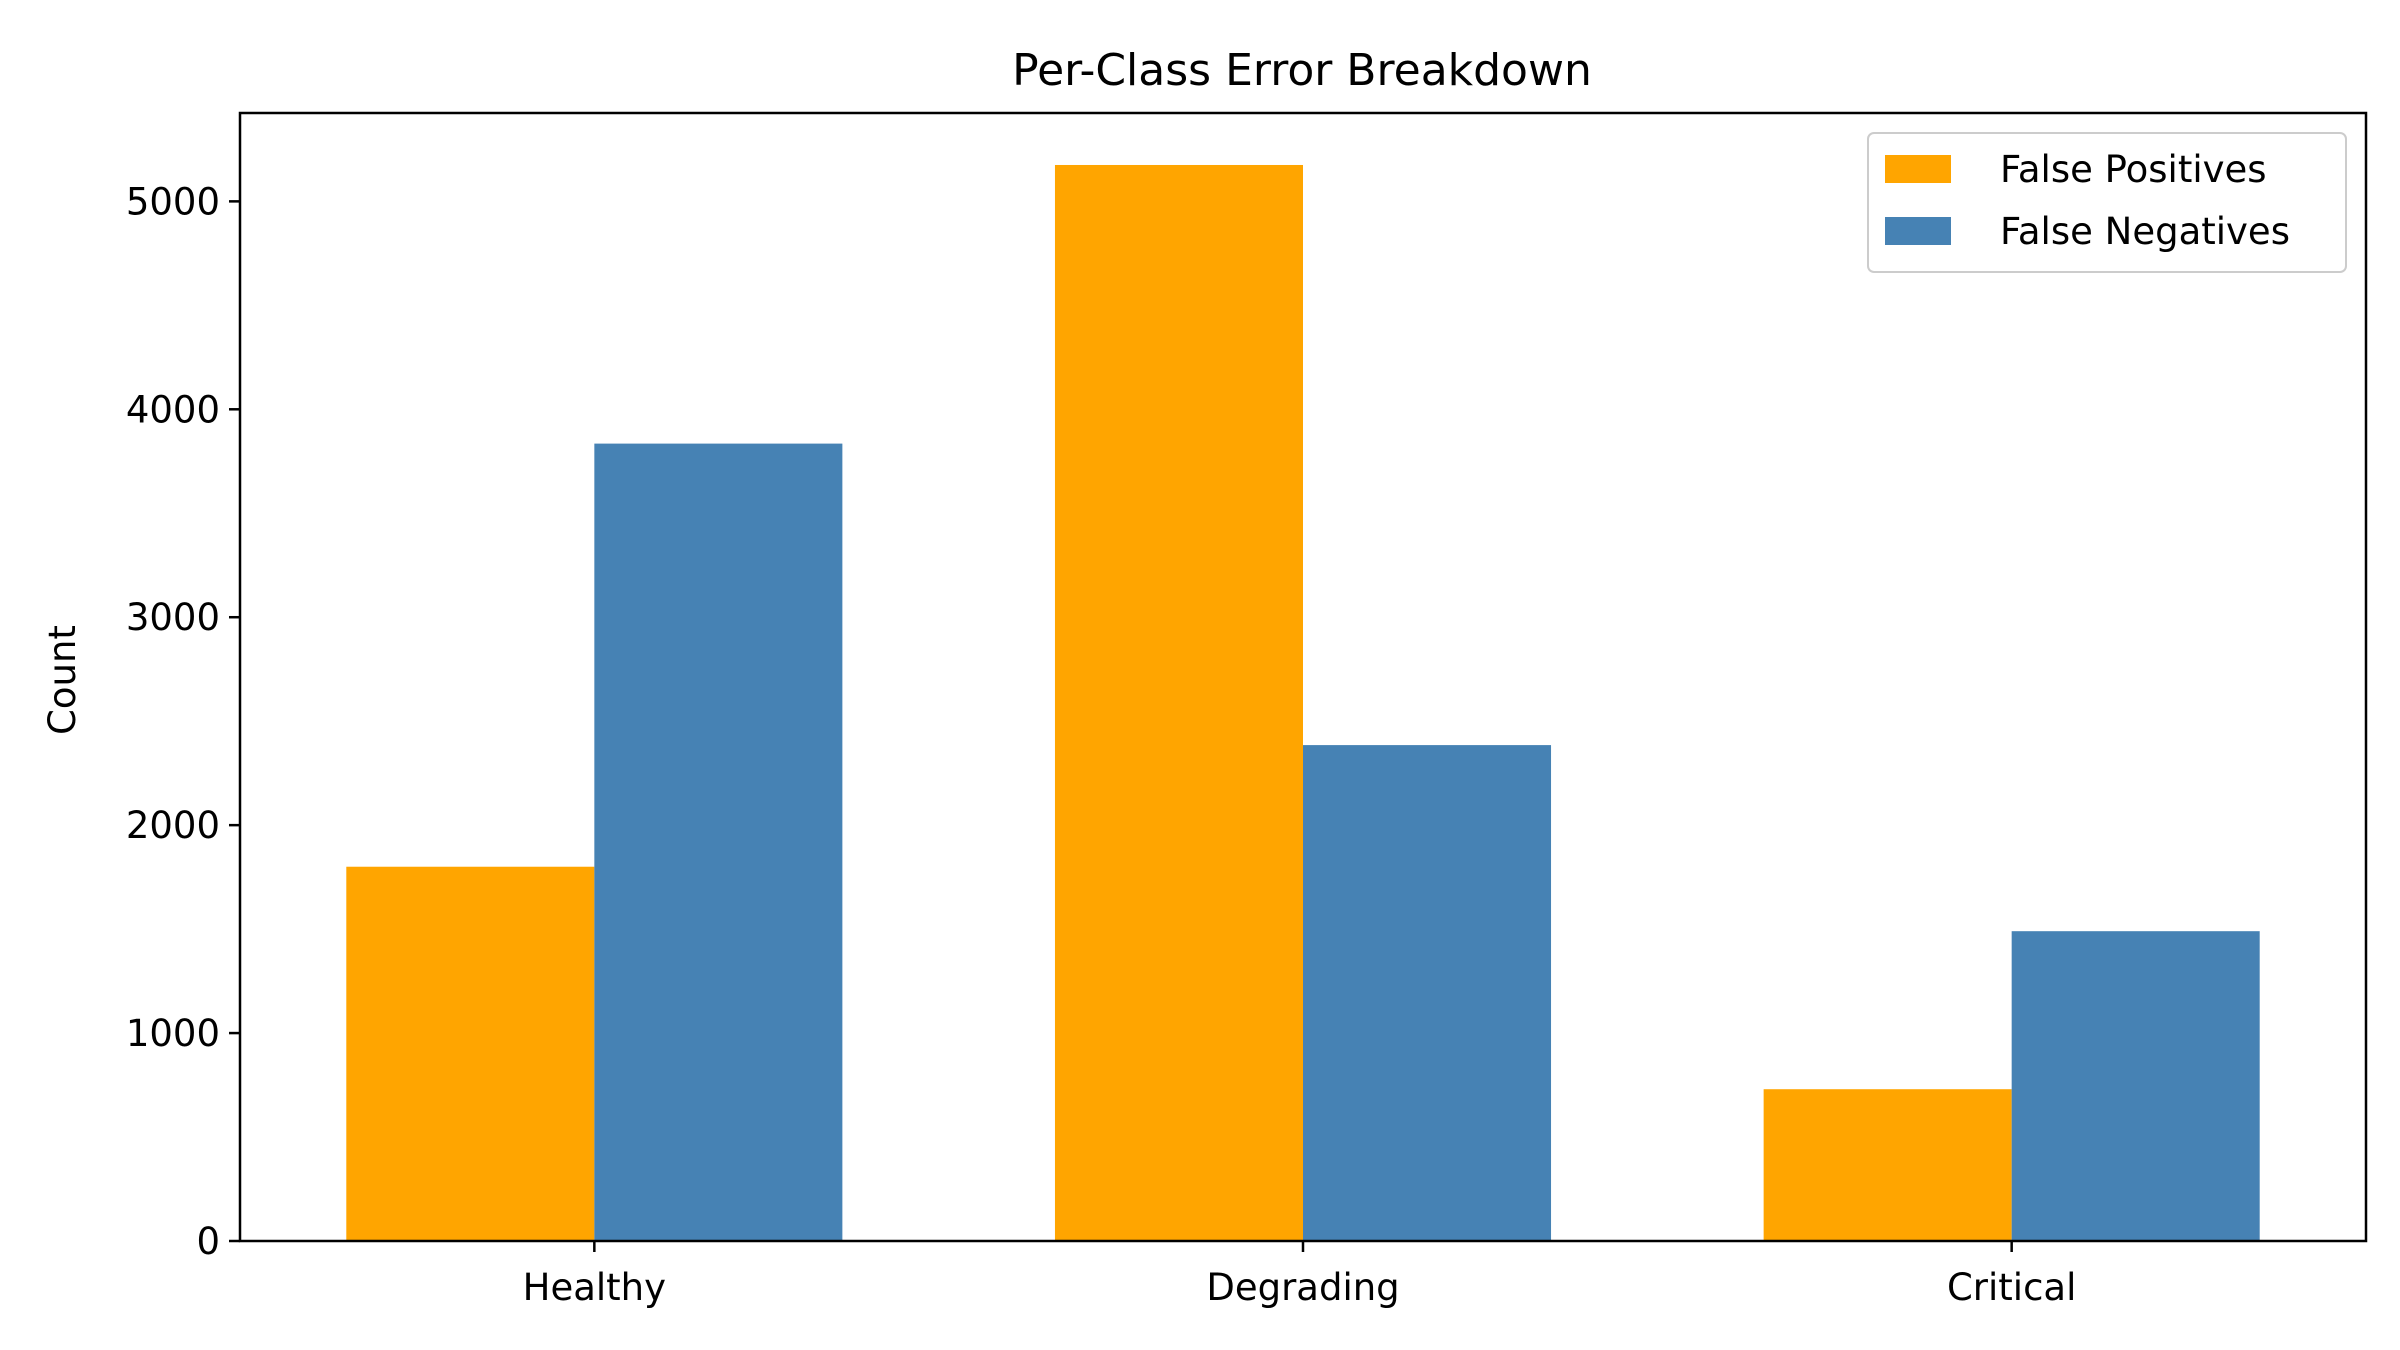 This screenshot has width=2400, height=1350. I want to click on bar-false-negatives-critical, so click(2135, 1086).